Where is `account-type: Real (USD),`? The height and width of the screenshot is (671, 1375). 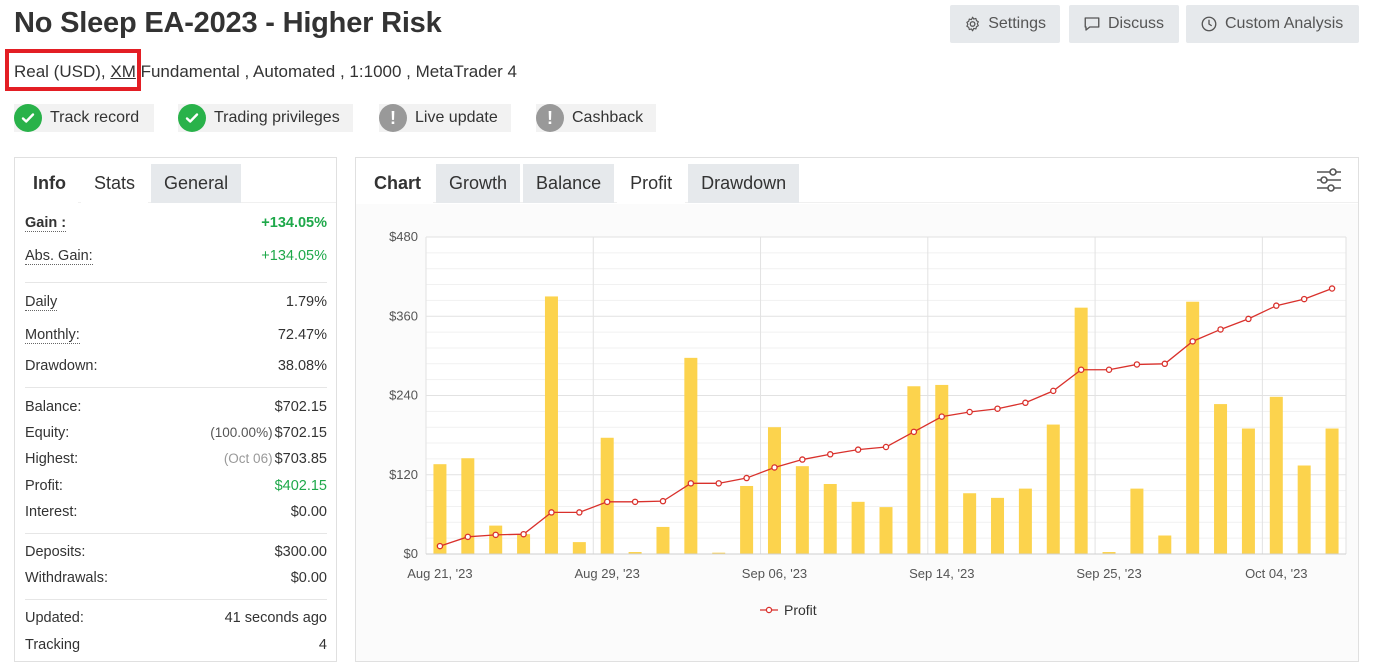 account-type: Real (USD), is located at coordinates (62, 71).